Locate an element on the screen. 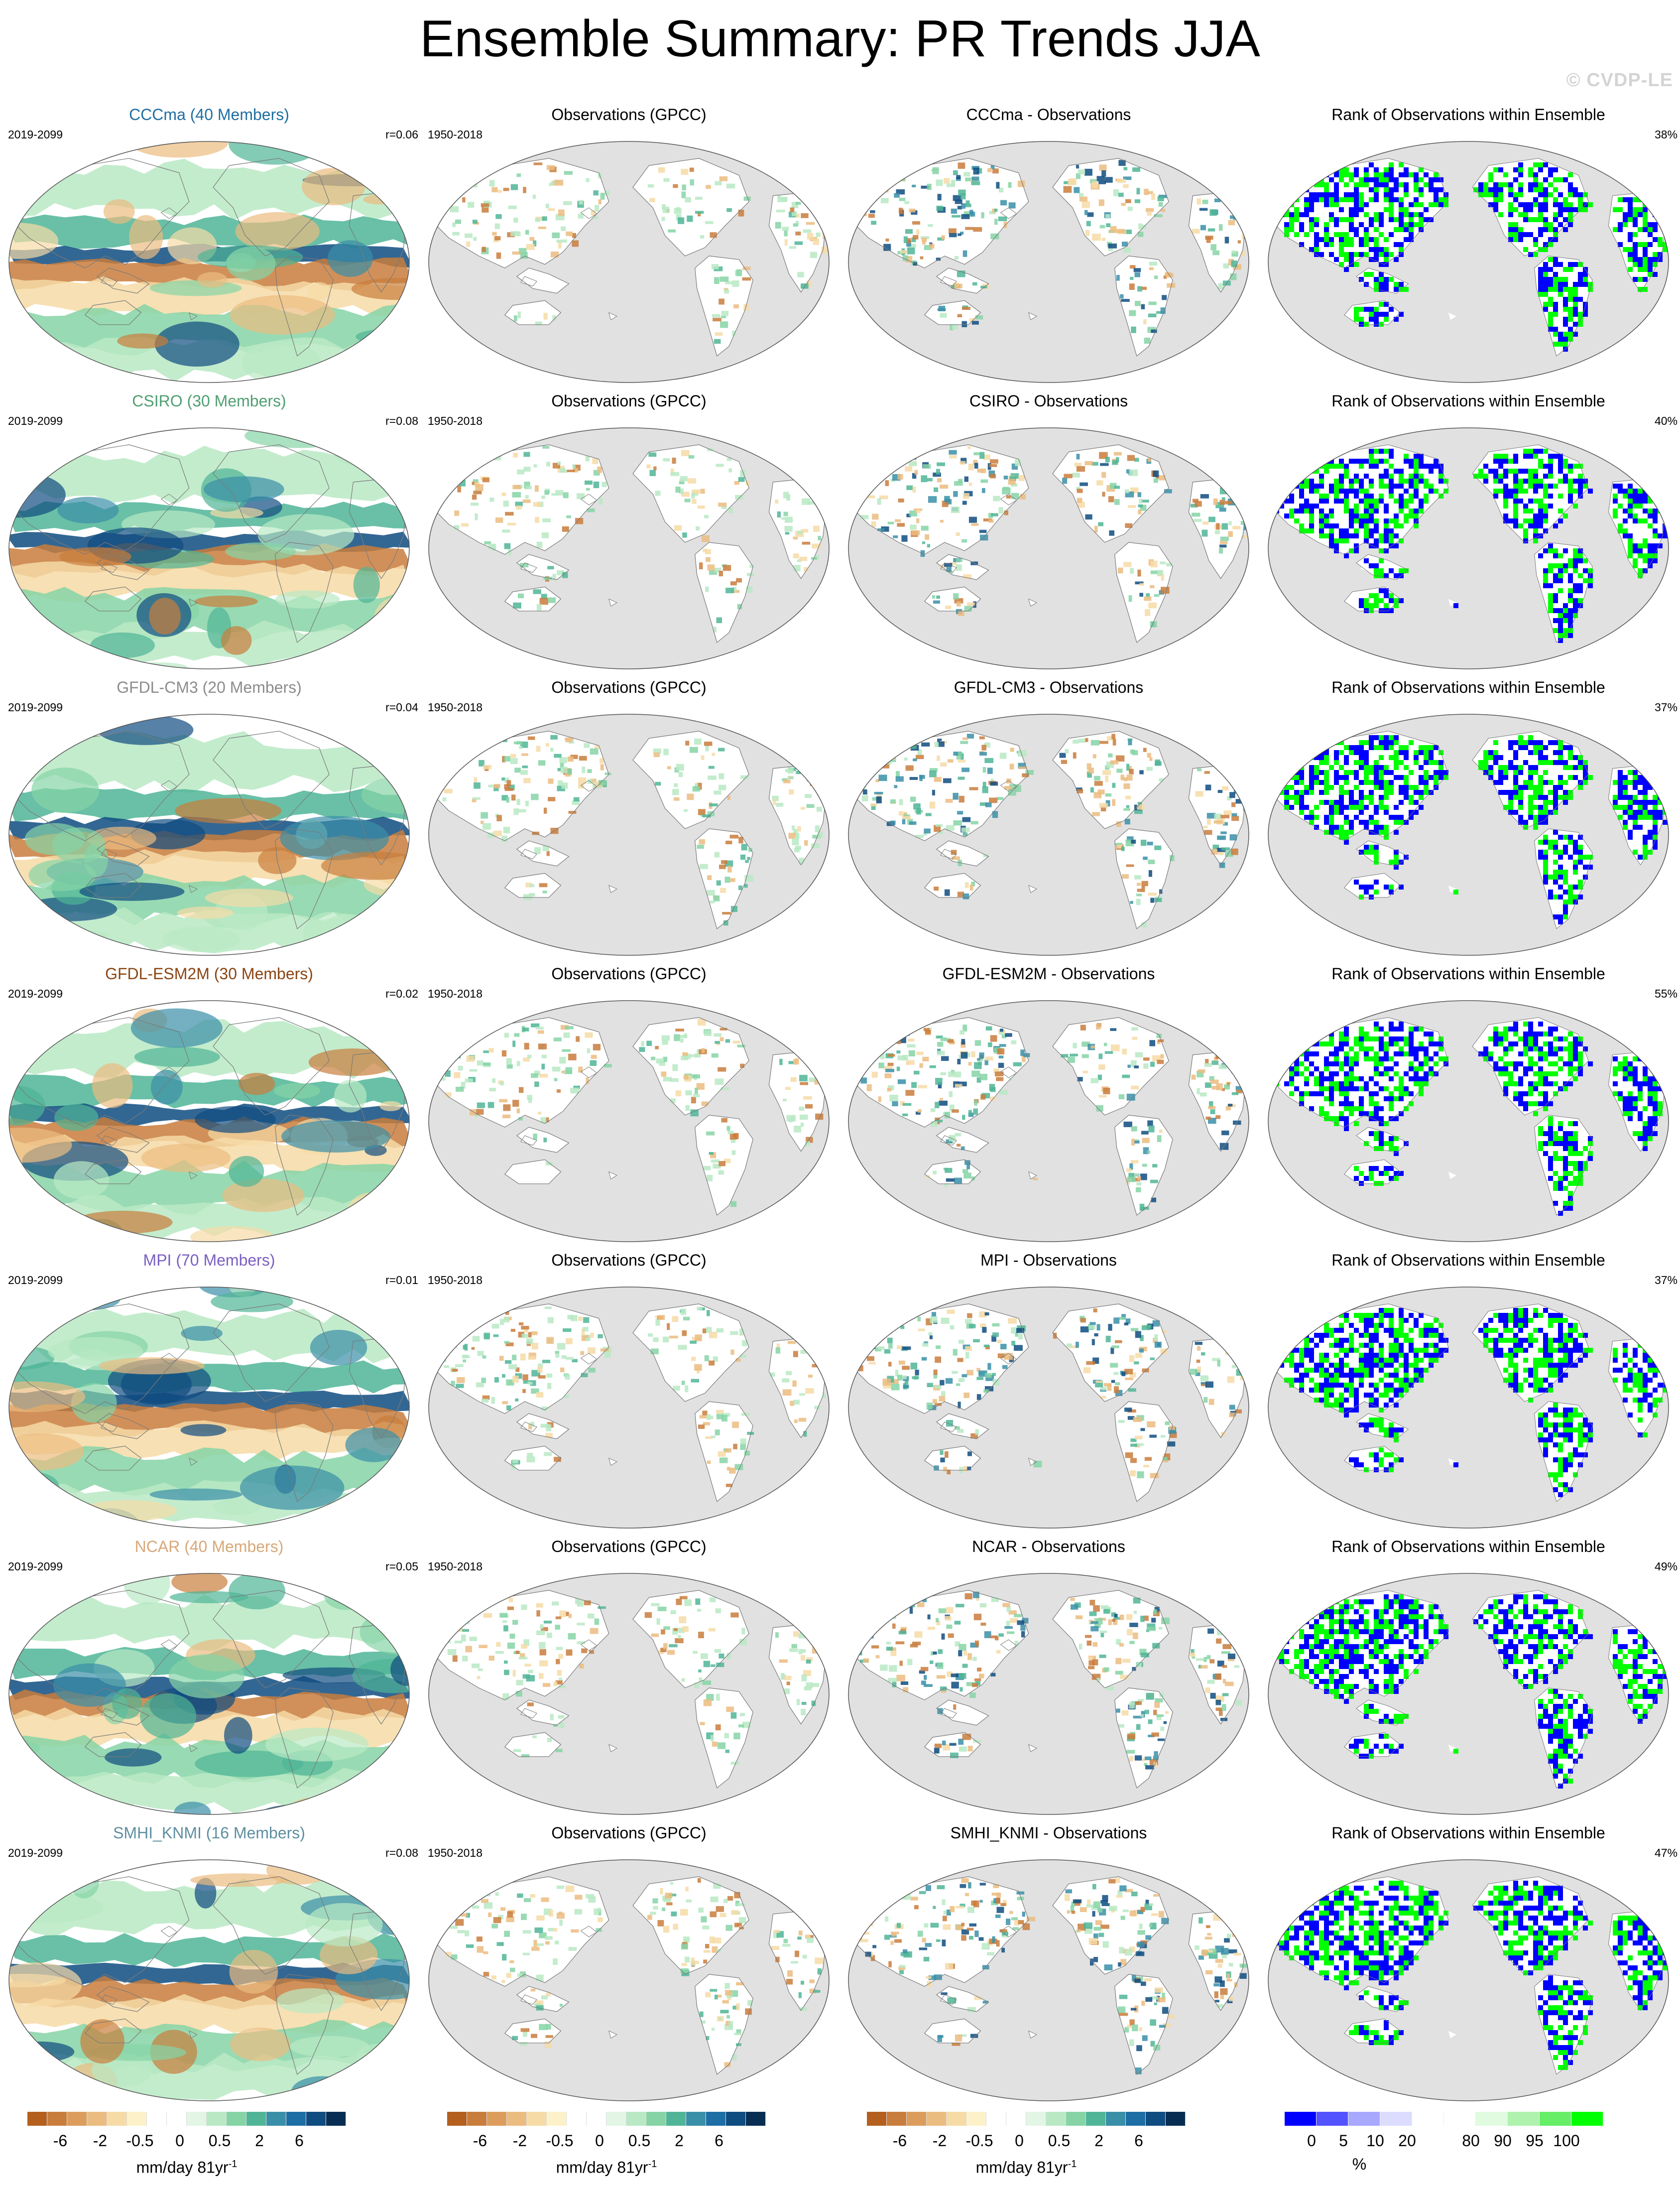 This screenshot has height=2189, width=1680. panel-obs-5: Observations (GPCC) 1950-2018 is located at coordinates (629, 1680).